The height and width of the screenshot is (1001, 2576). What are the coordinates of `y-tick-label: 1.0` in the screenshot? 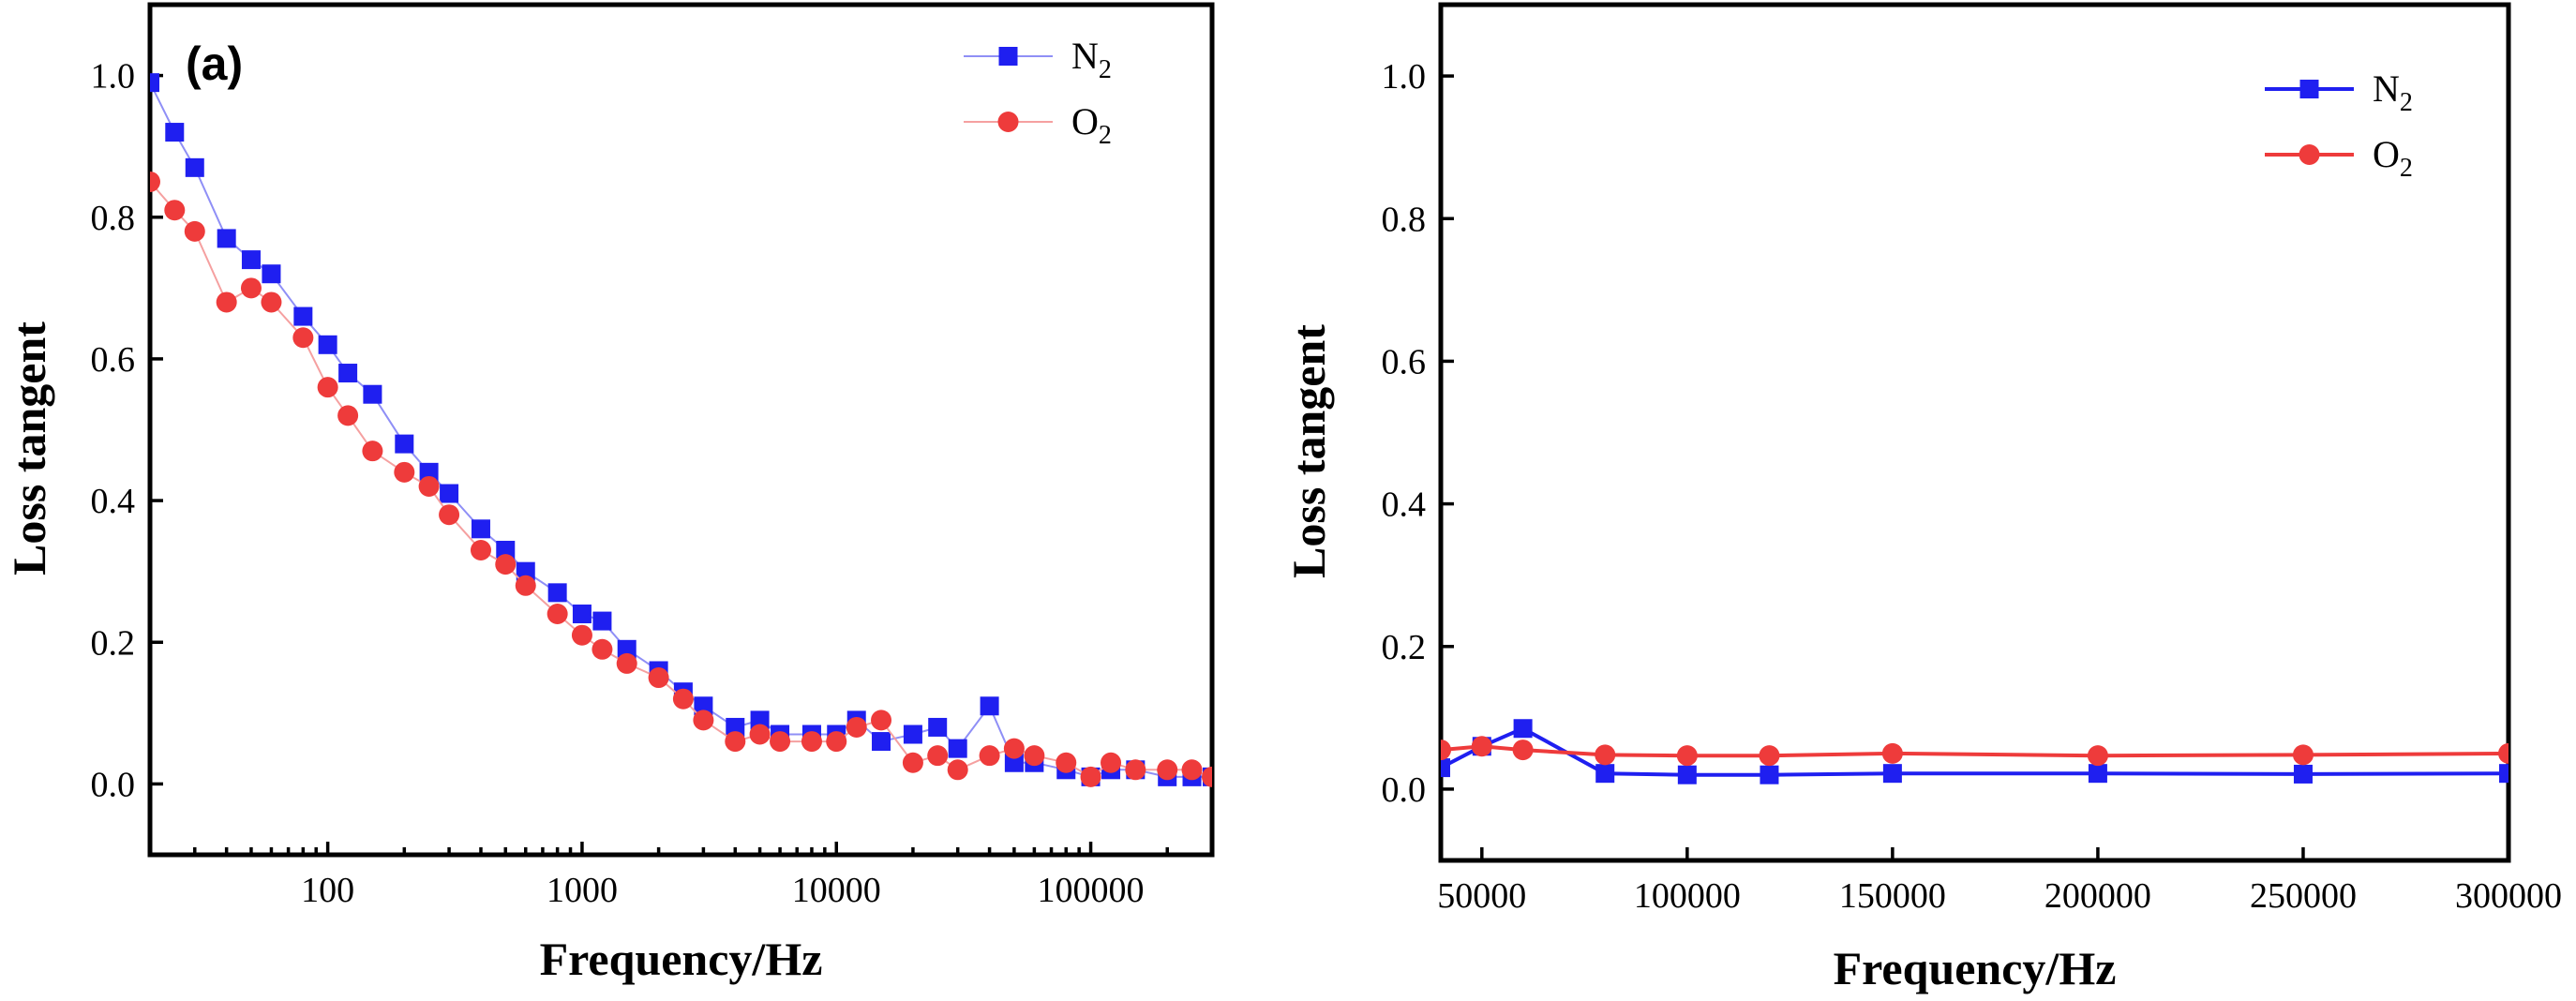 It's located at (1405, 77).